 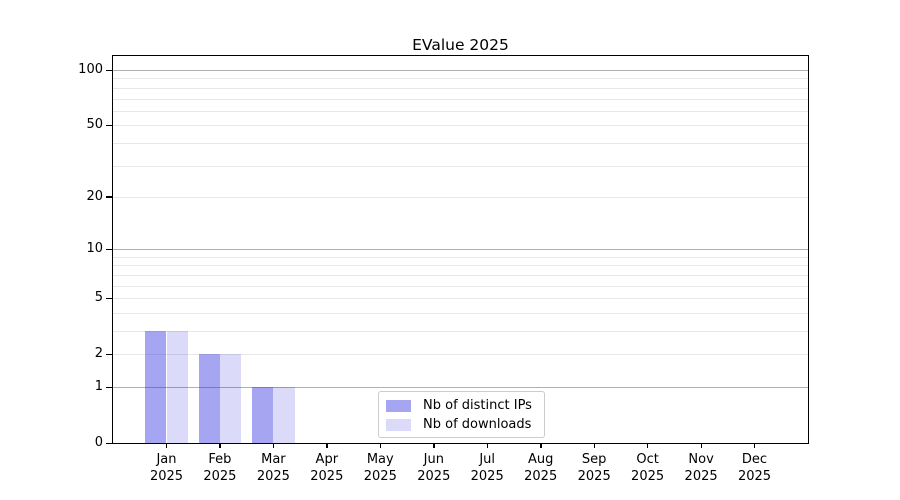 I want to click on x-axis-month-label: May, so click(x=380, y=459).